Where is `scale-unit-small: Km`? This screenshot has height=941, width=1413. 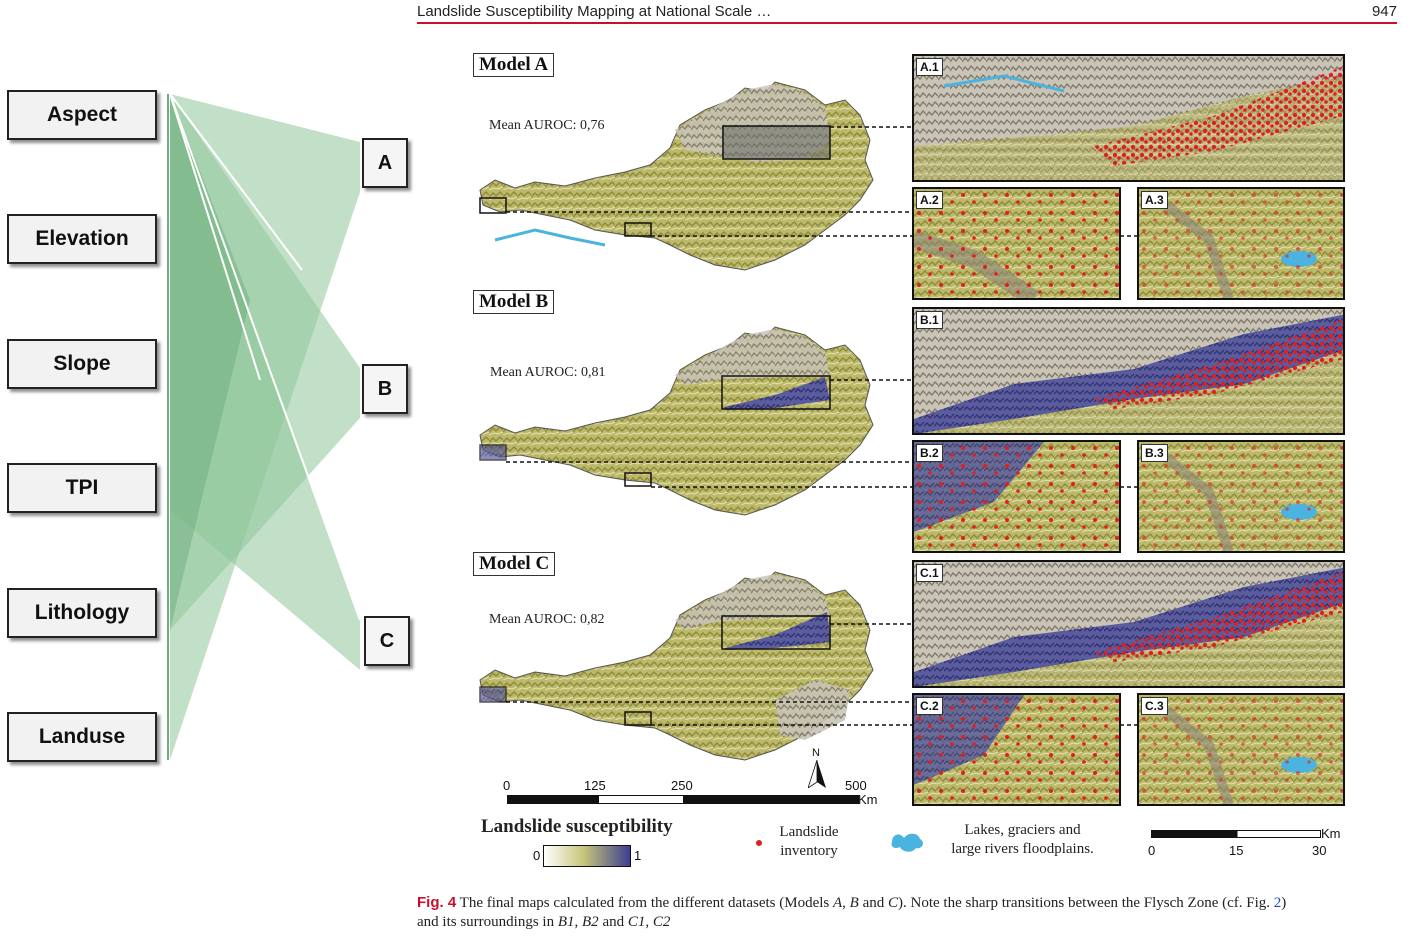 scale-unit-small: Km is located at coordinates (1331, 833).